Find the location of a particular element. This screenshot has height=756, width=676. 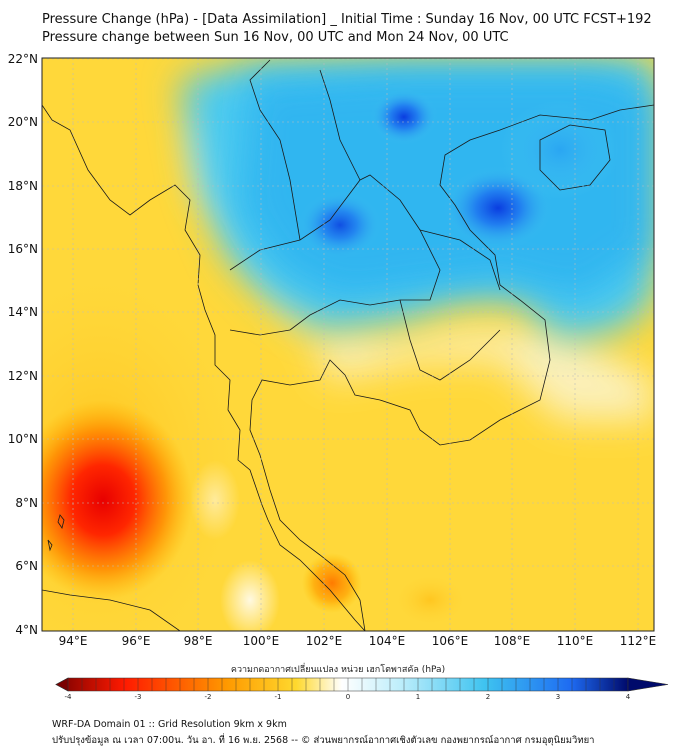

lat-label: 8°N is located at coordinates (26, 503).